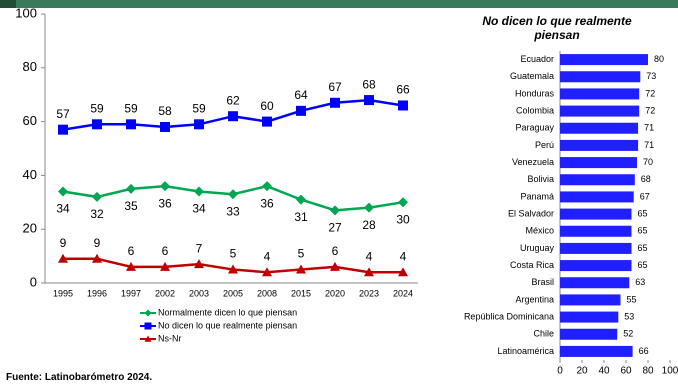 The image size is (678, 386). What do you see at coordinates (534, 299) in the screenshot?
I see `category-label: Argentina` at bounding box center [534, 299].